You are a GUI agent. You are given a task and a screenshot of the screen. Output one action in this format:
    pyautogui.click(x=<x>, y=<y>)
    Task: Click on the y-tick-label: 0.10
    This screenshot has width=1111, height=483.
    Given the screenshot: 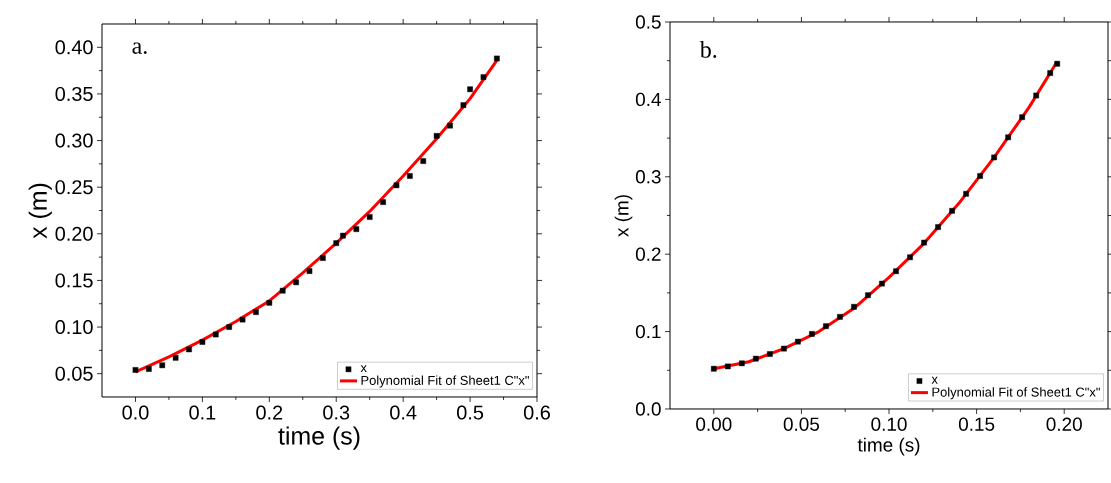 What is the action you would take?
    pyautogui.click(x=74, y=327)
    